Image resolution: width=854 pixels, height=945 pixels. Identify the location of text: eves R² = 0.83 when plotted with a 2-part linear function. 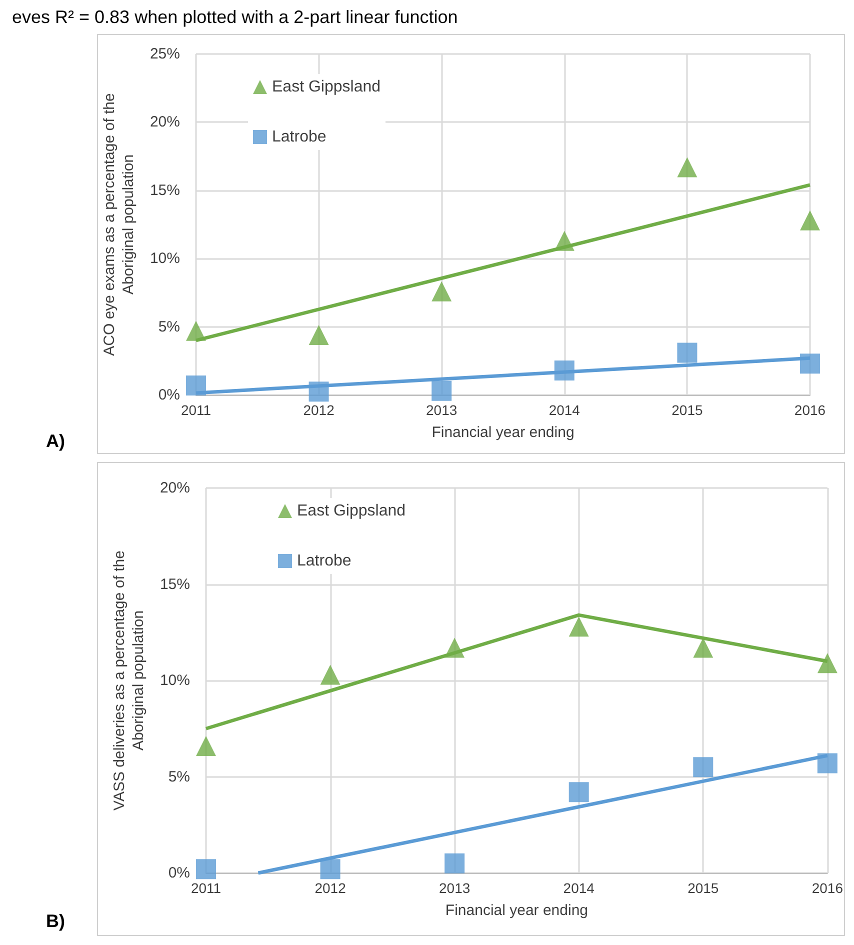
(235, 17).